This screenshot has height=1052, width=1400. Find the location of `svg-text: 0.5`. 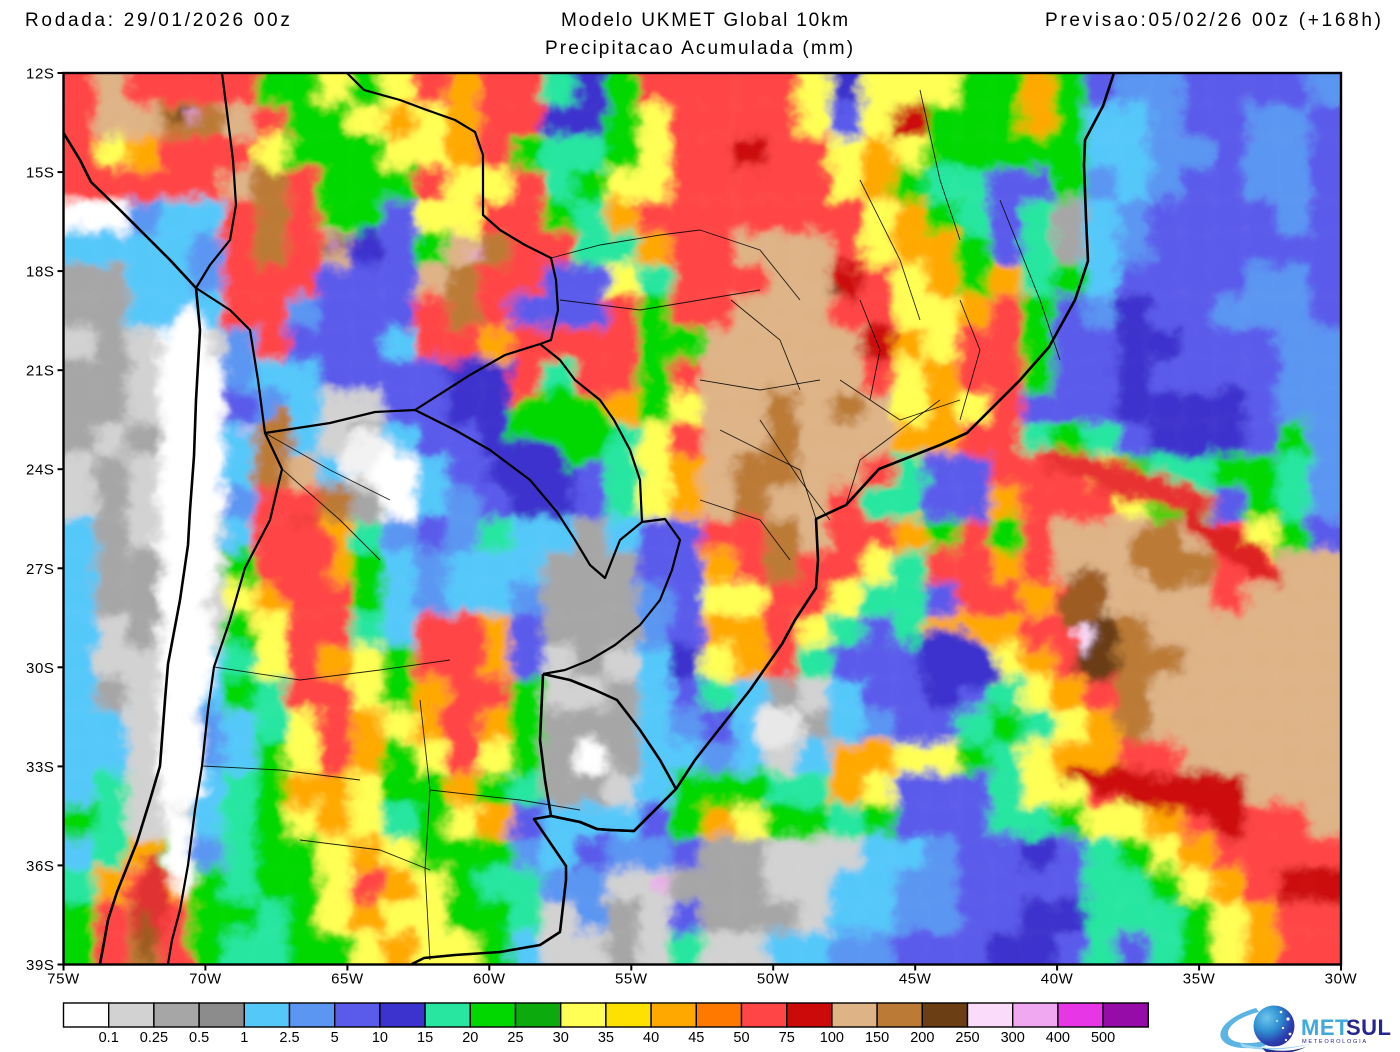

svg-text: 0.5 is located at coordinates (199, 1038).